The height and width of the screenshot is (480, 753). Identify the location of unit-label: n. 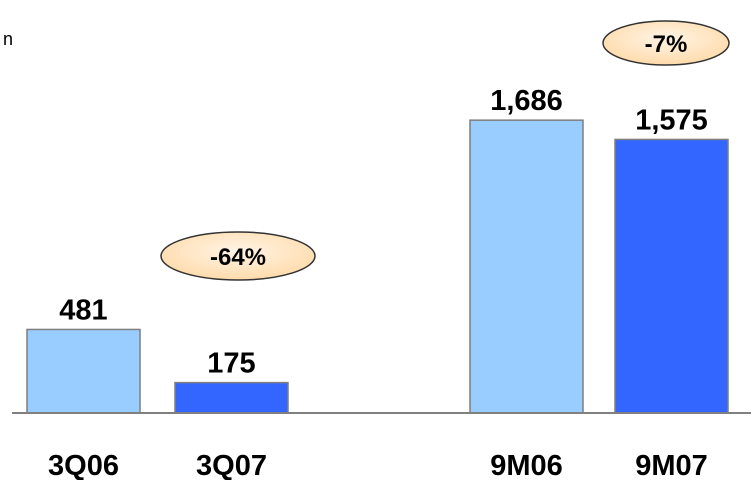
(8, 39).